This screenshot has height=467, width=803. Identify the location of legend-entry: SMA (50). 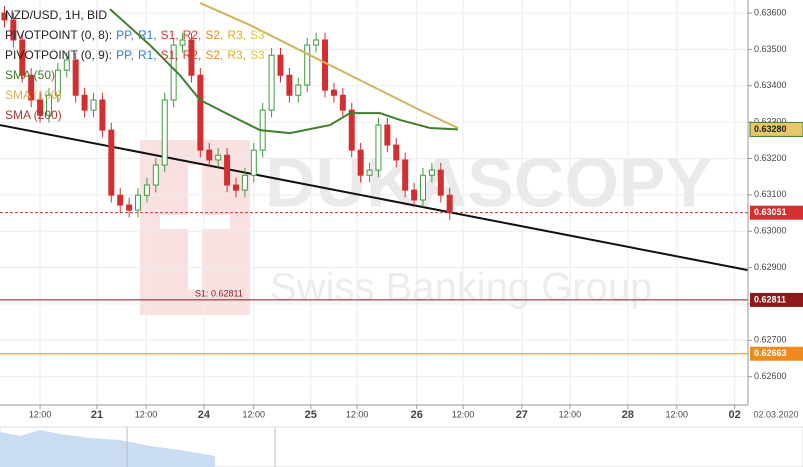
(30, 75).